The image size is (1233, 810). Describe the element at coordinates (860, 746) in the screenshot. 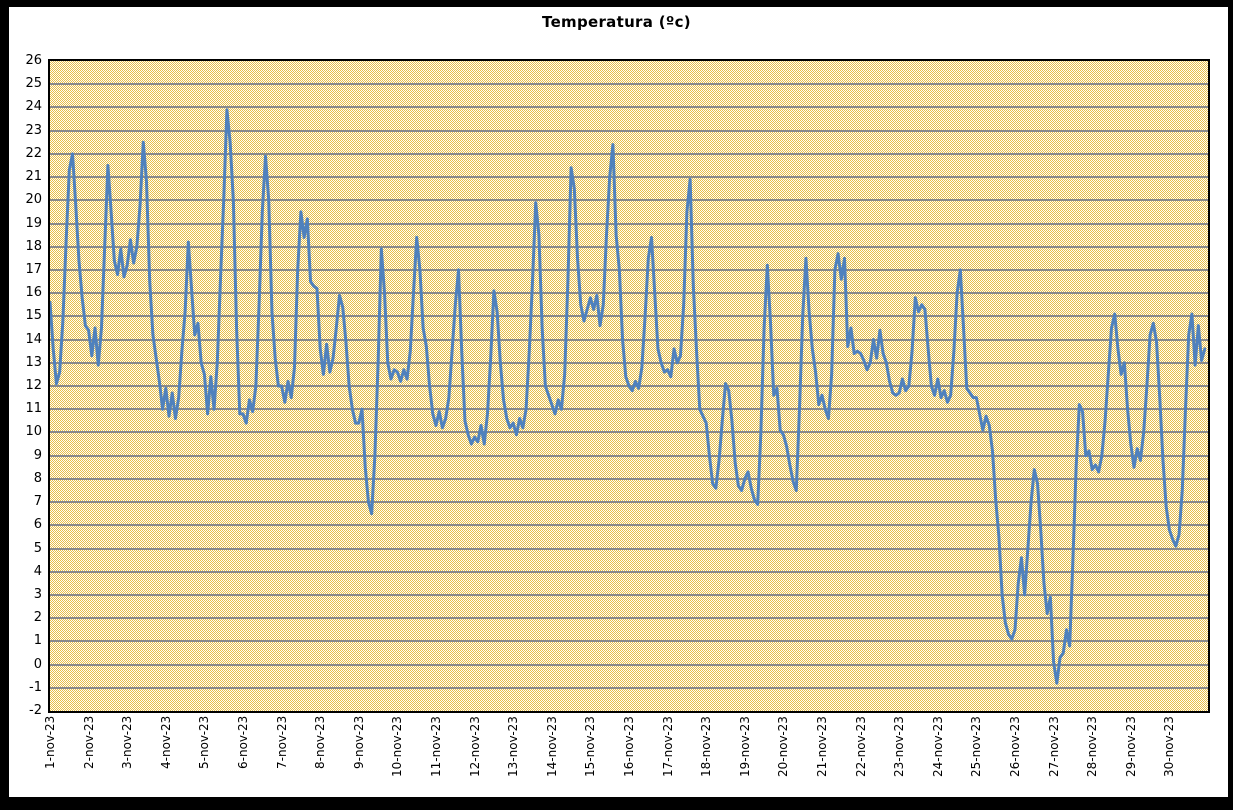

I see `x-axis-tick-label: 22-nov-23` at that location.